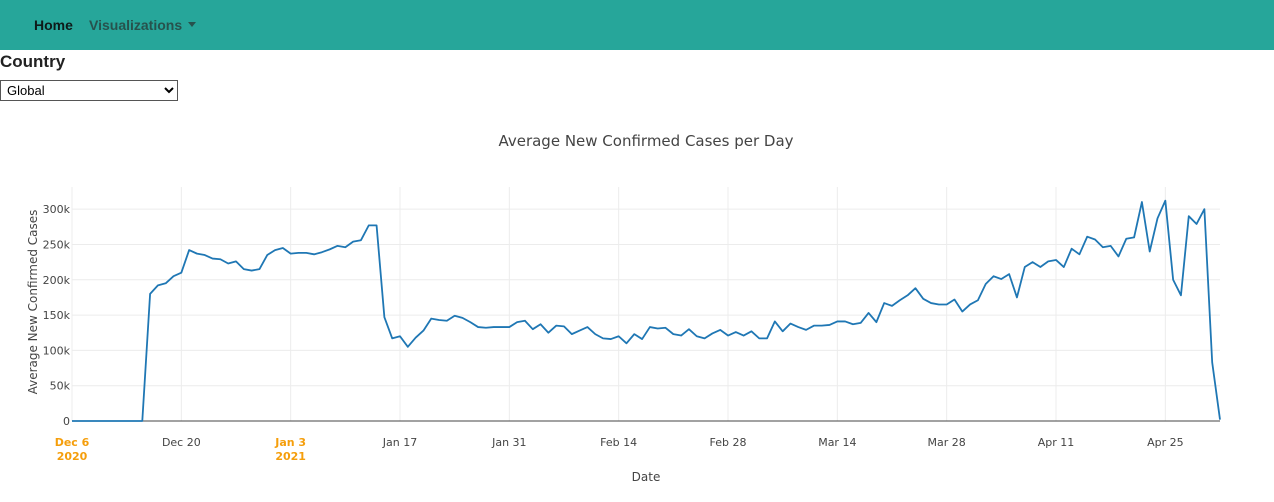 The image size is (1274, 502). What do you see at coordinates (57, 244) in the screenshot?
I see `y-tick-label: 250k` at bounding box center [57, 244].